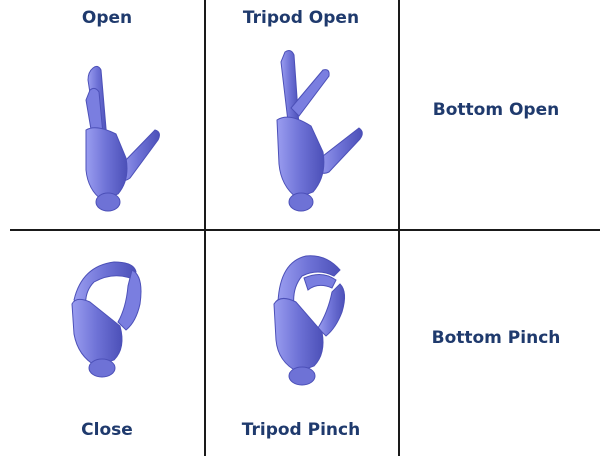 The image size is (600, 460). I want to click on label-tripod-open: Tripod Open, so click(301, 18).